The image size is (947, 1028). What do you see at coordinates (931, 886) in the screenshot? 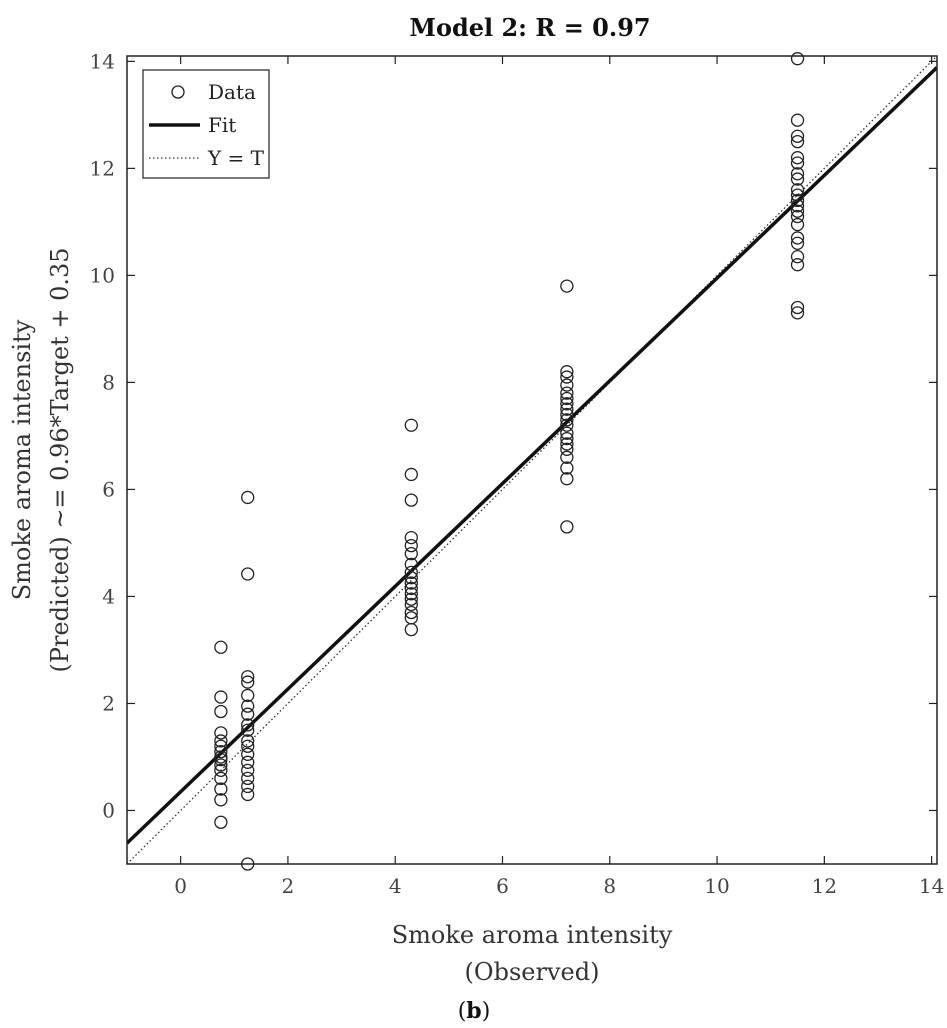
I see `x-tick-label: 14` at bounding box center [931, 886].